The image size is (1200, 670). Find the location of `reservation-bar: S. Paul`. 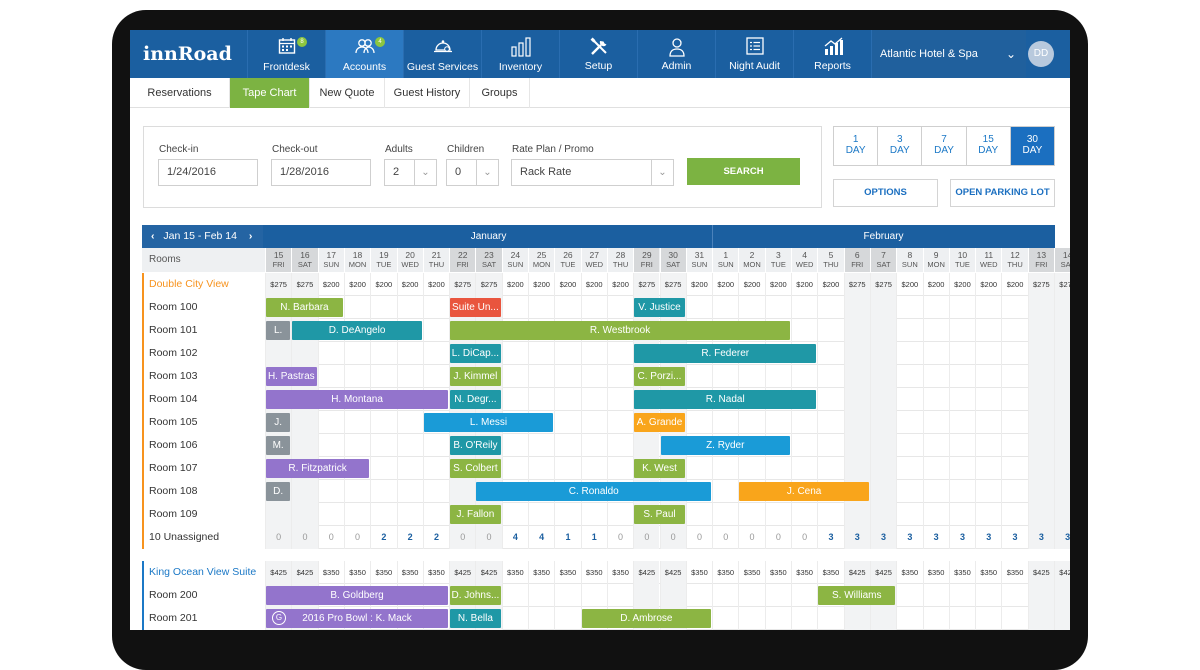

reservation-bar: S. Paul is located at coordinates (659, 514).